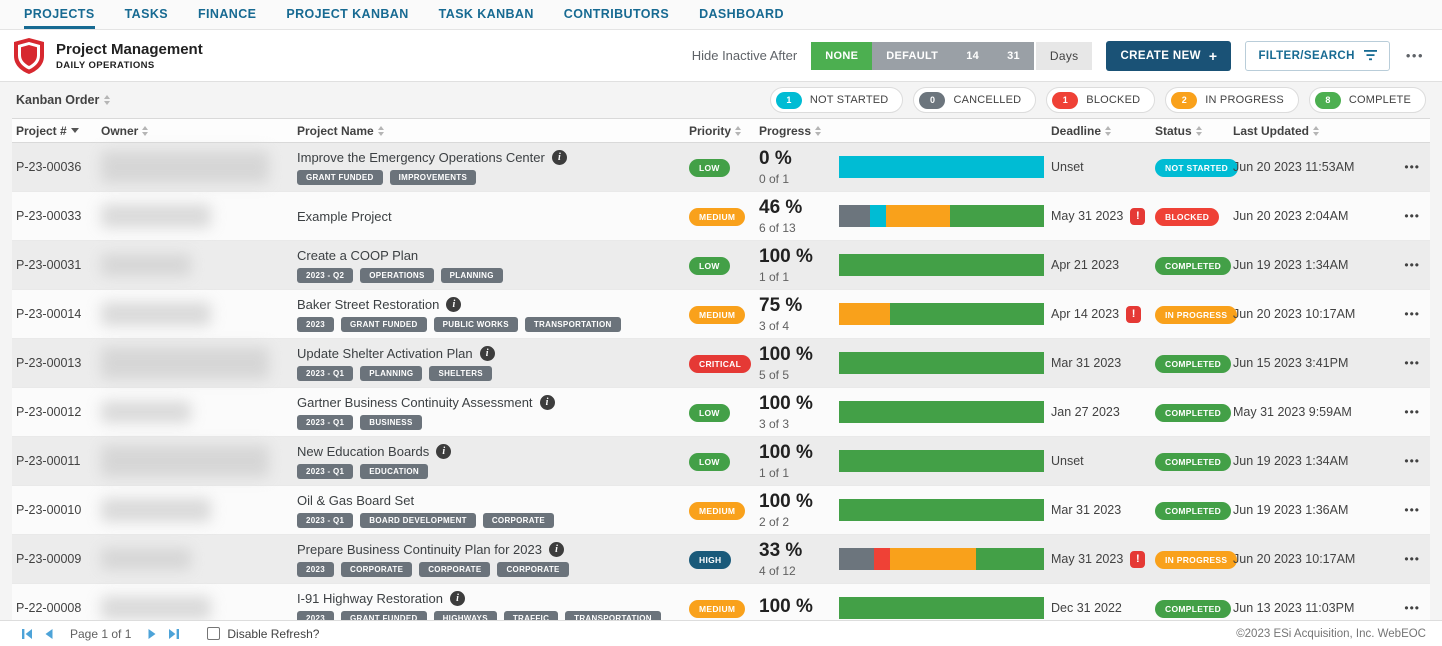  What do you see at coordinates (973, 55) in the screenshot?
I see `hide-inactive-14: 14` at bounding box center [973, 55].